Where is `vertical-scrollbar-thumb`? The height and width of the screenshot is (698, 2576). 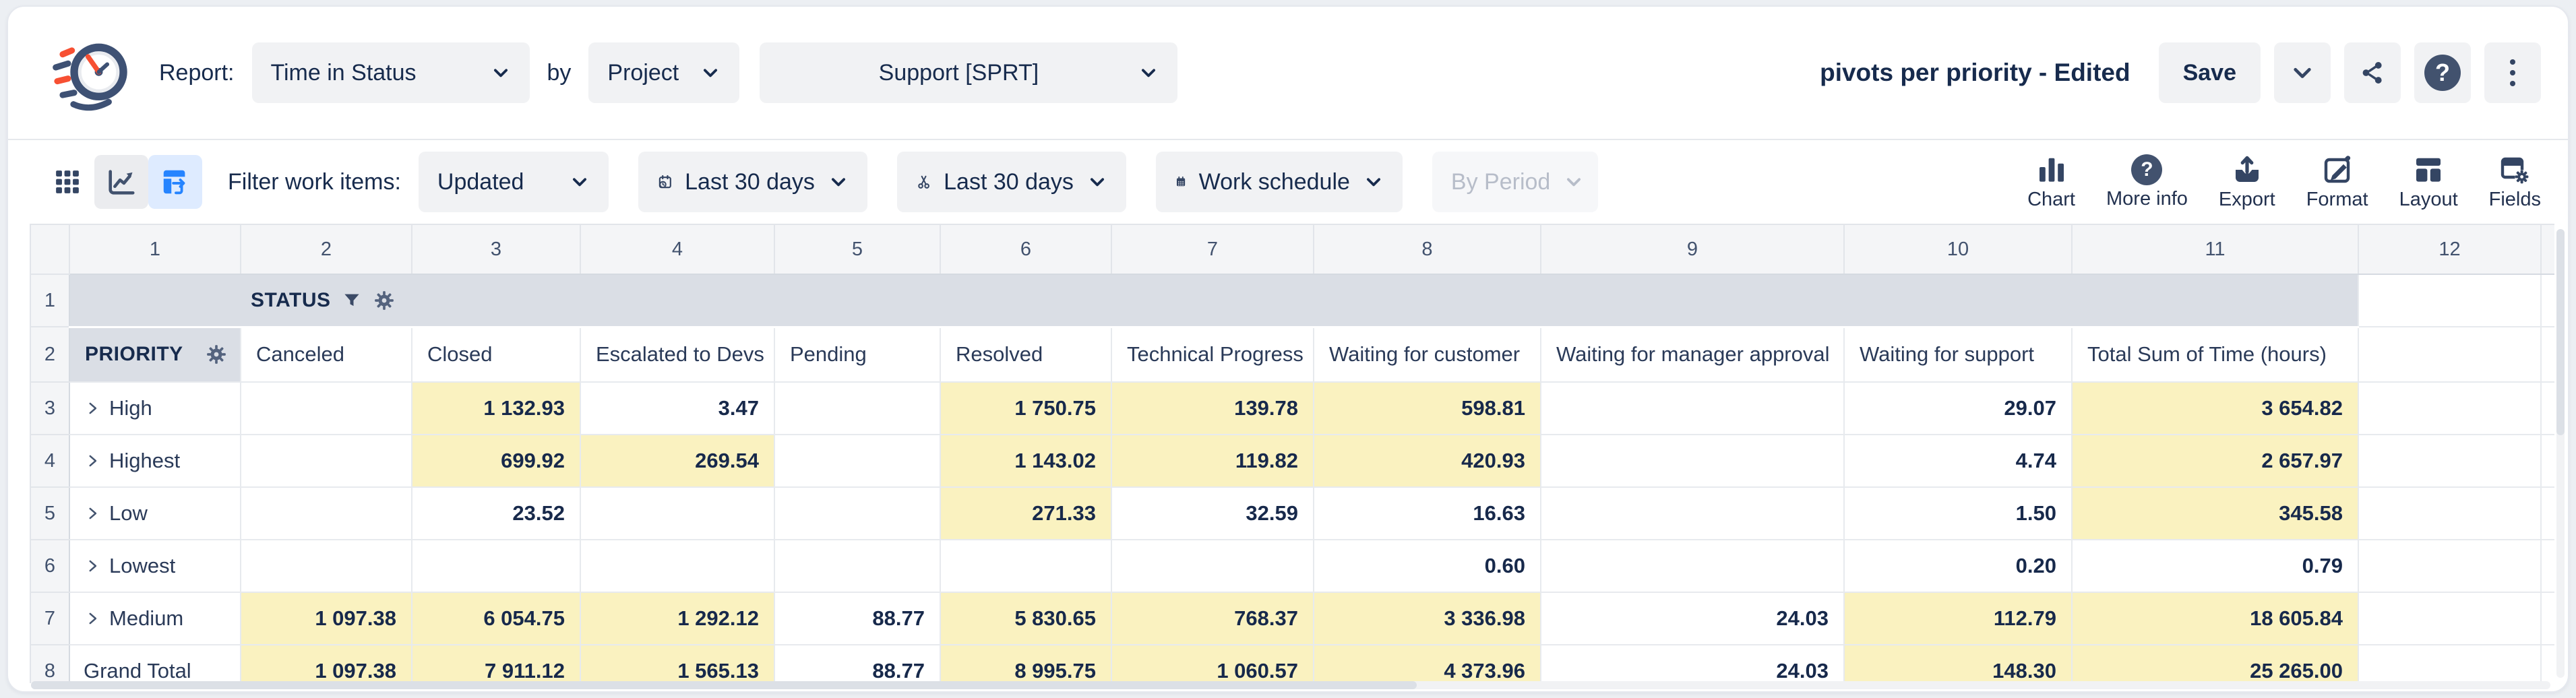
vertical-scrollbar-thumb is located at coordinates (2561, 332).